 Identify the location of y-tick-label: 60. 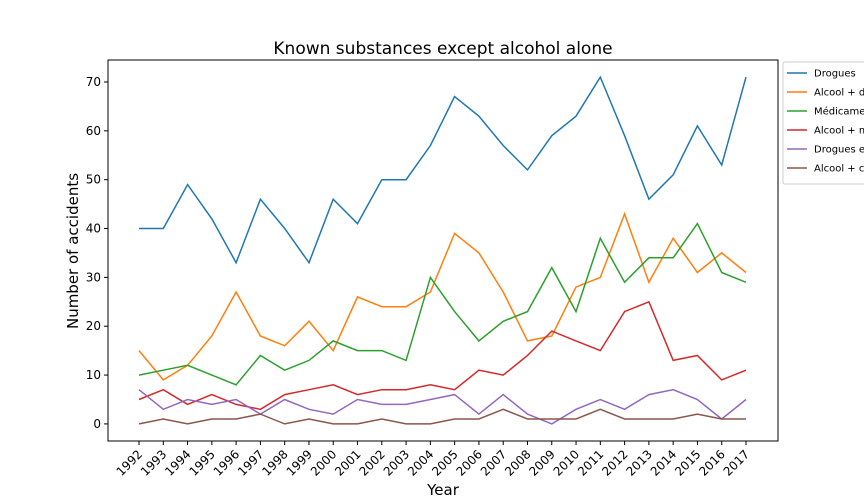
(93, 131).